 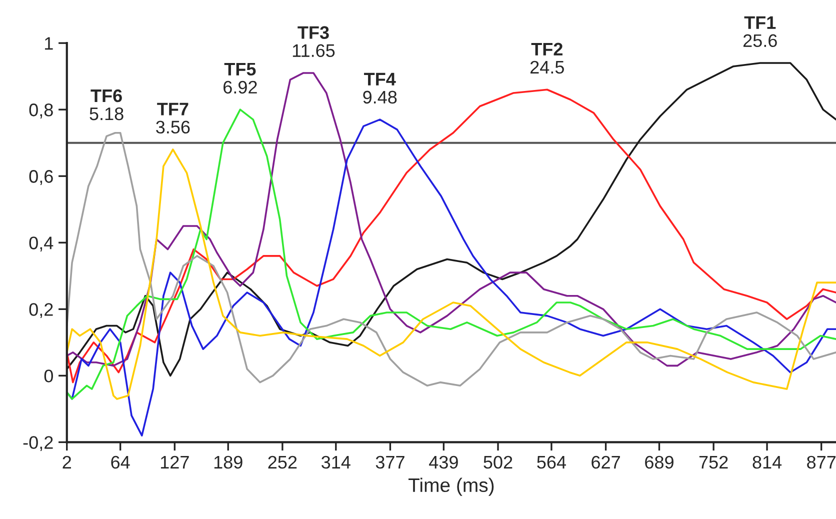 I want to click on x-tick-label: 377, so click(x=390, y=462).